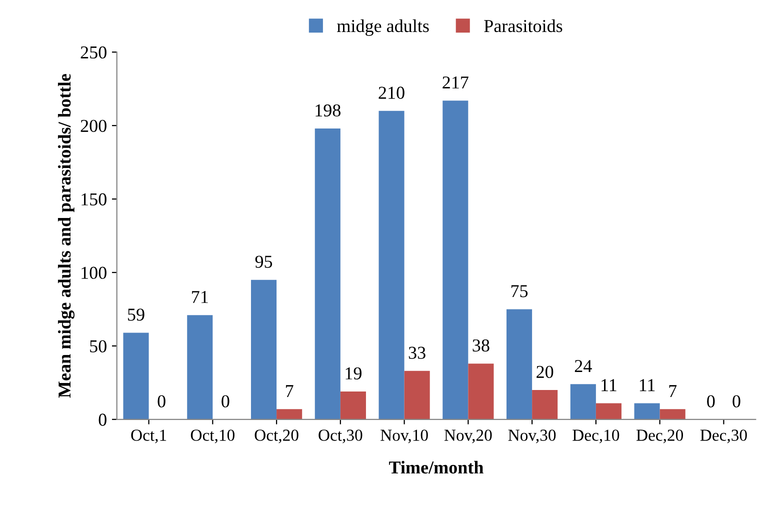 The image size is (779, 521). What do you see at coordinates (212, 437) in the screenshot?
I see `x-tick-label: Oct,10` at bounding box center [212, 437].